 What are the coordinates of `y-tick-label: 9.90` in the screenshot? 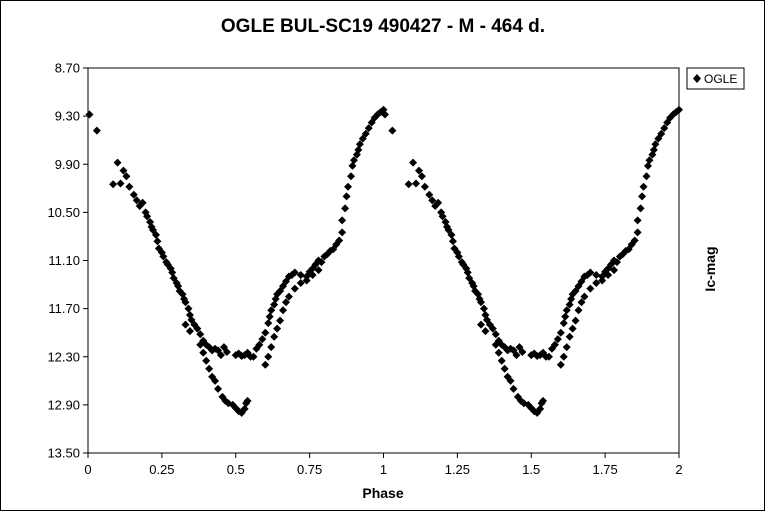 It's located at (67, 164).